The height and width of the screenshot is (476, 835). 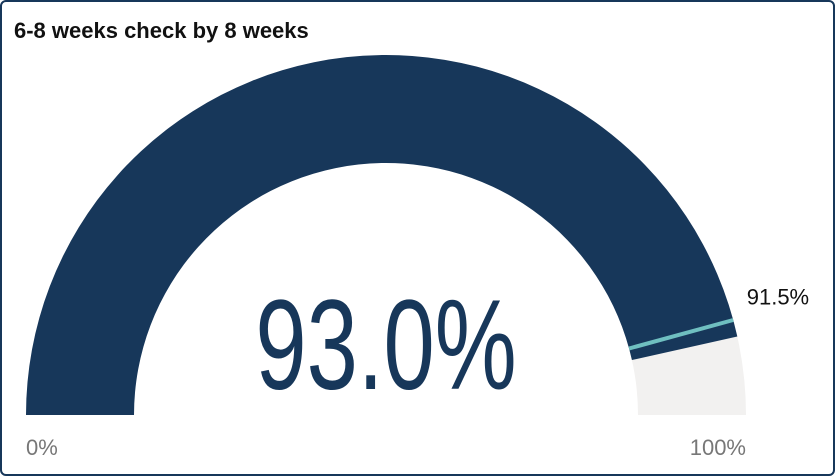 What do you see at coordinates (385, 344) in the screenshot?
I see `value-label: 93.0%` at bounding box center [385, 344].